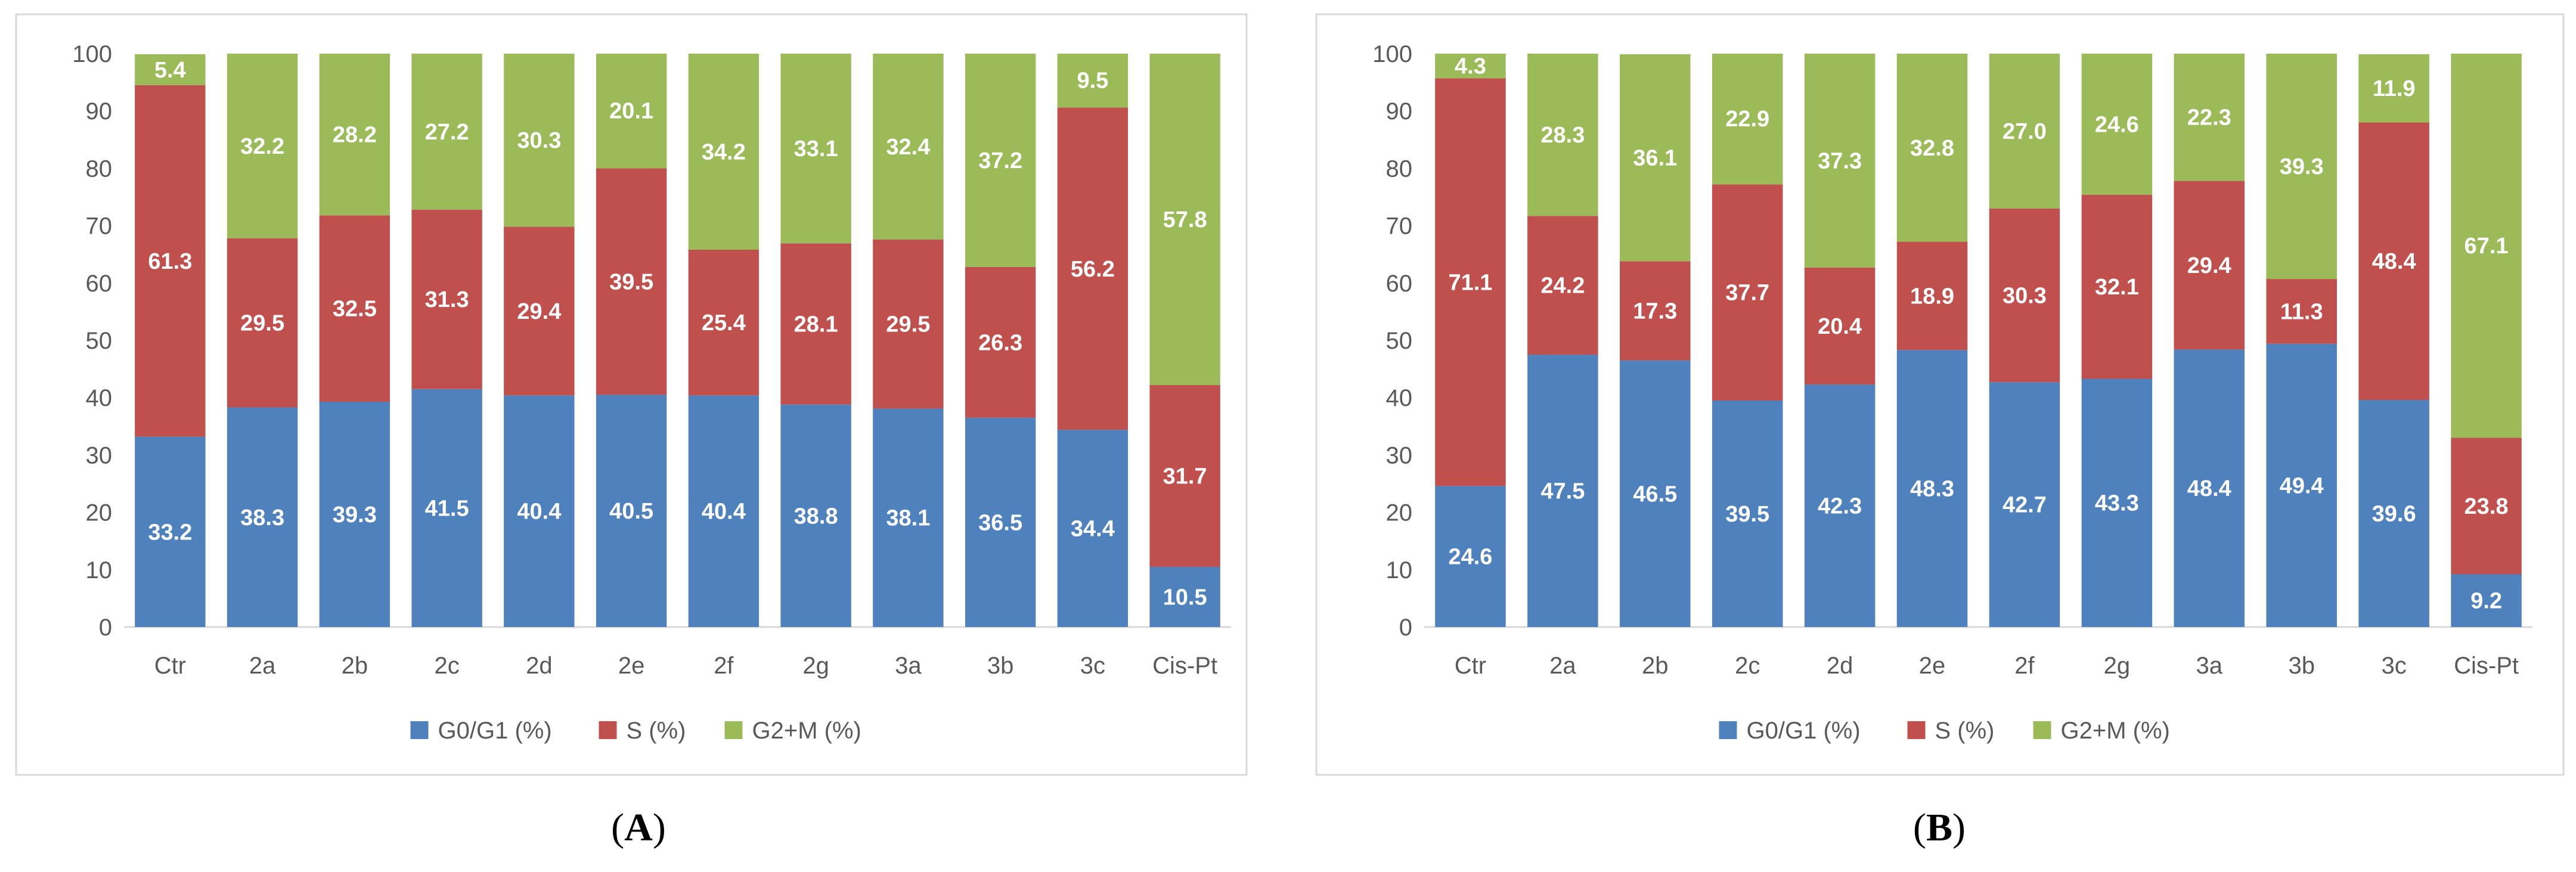  Describe the element at coordinates (539, 512) in the screenshot. I see `data-label: 40.4` at that location.